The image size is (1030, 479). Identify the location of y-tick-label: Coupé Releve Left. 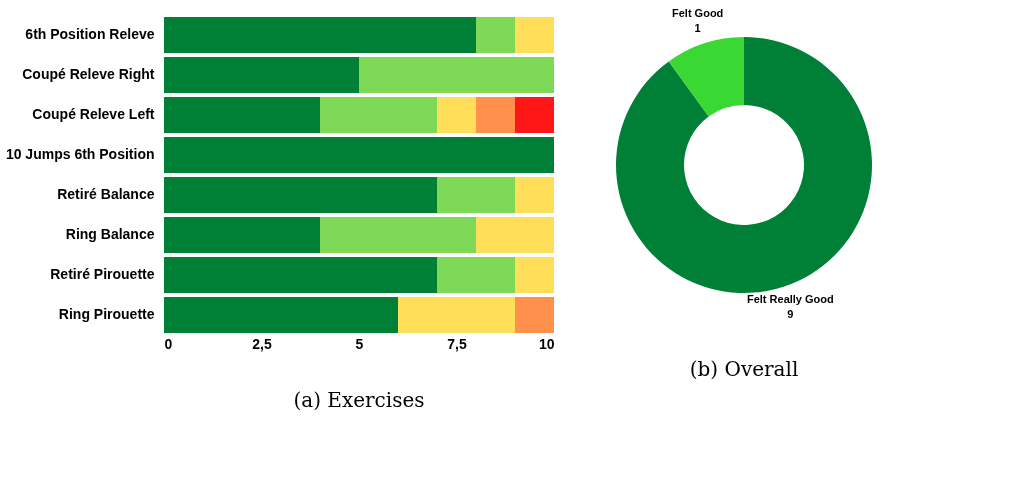
(93, 114).